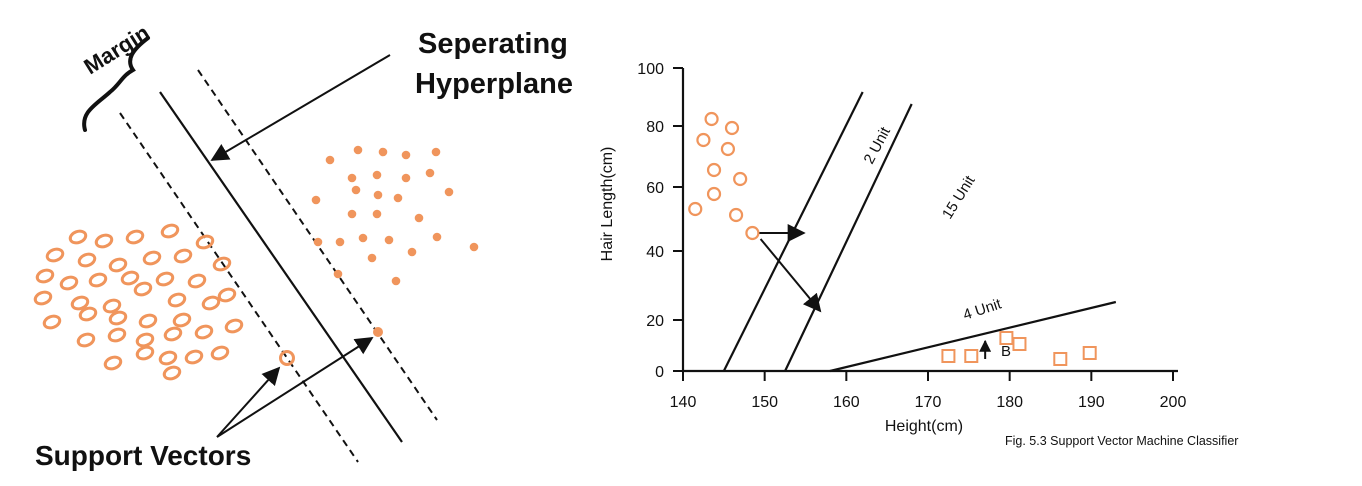  I want to click on hyperplane-pointer-arrow, so click(300, 107).